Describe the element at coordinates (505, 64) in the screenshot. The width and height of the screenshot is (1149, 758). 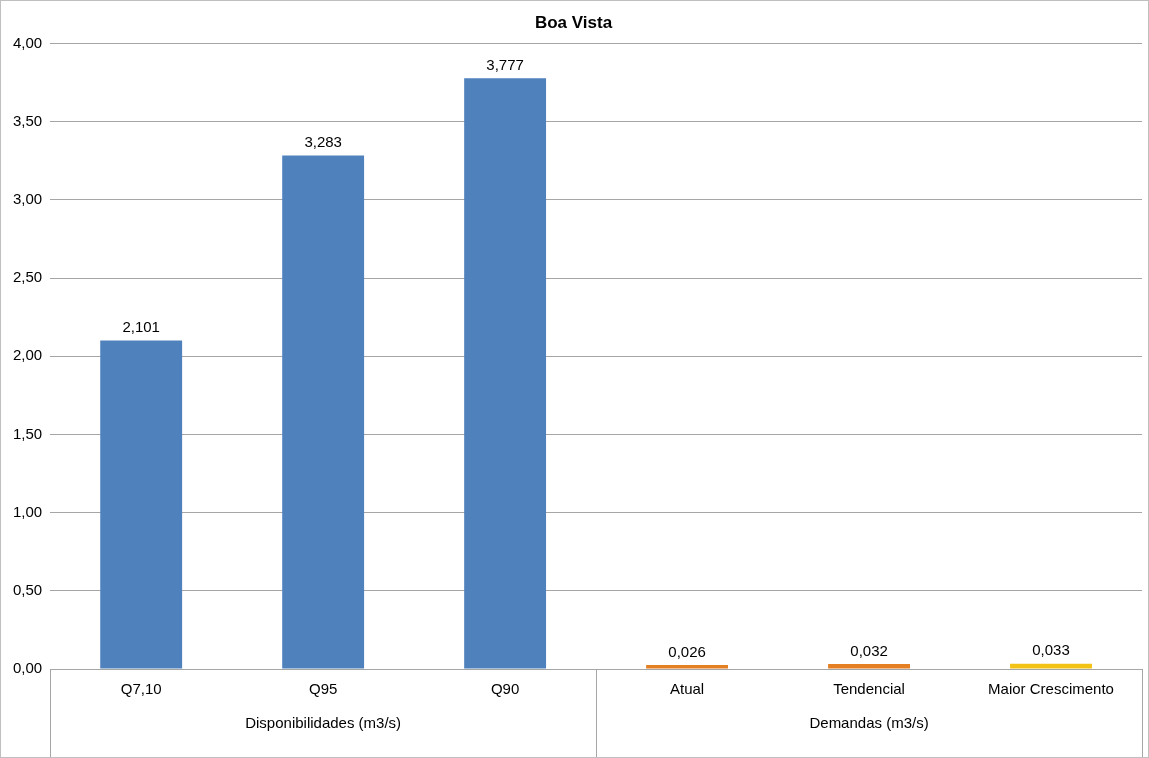
I see `data-label: 3,777` at that location.